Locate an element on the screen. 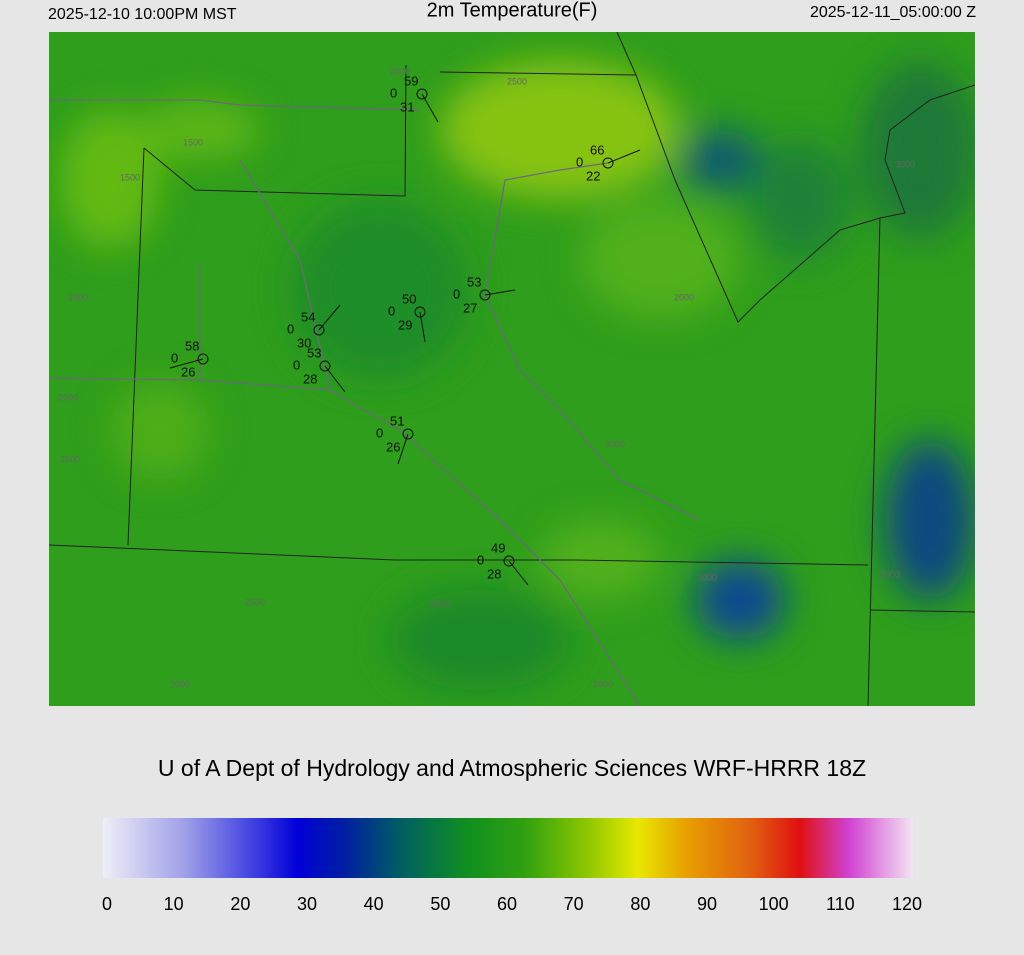  title: 2m Temperature(F) is located at coordinates (512, 10).